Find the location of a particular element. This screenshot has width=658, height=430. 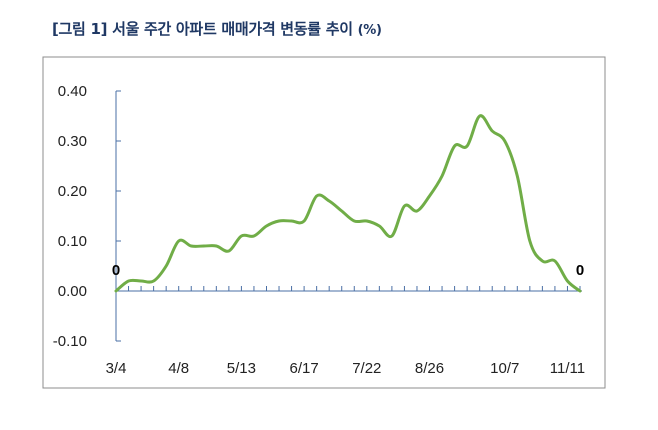

x-tick-label: 11/11 is located at coordinates (567, 368).